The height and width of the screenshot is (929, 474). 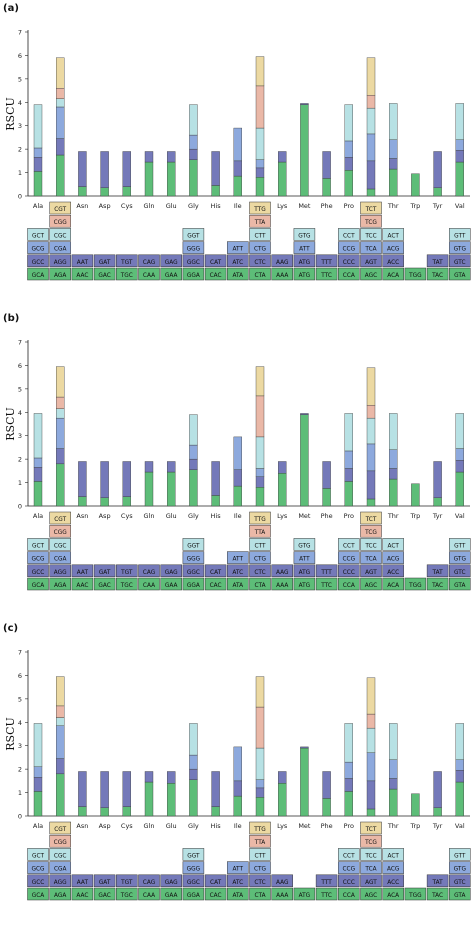 What do you see at coordinates (370, 856) in the screenshot?
I see `codon-label: TCC` at bounding box center [370, 856].